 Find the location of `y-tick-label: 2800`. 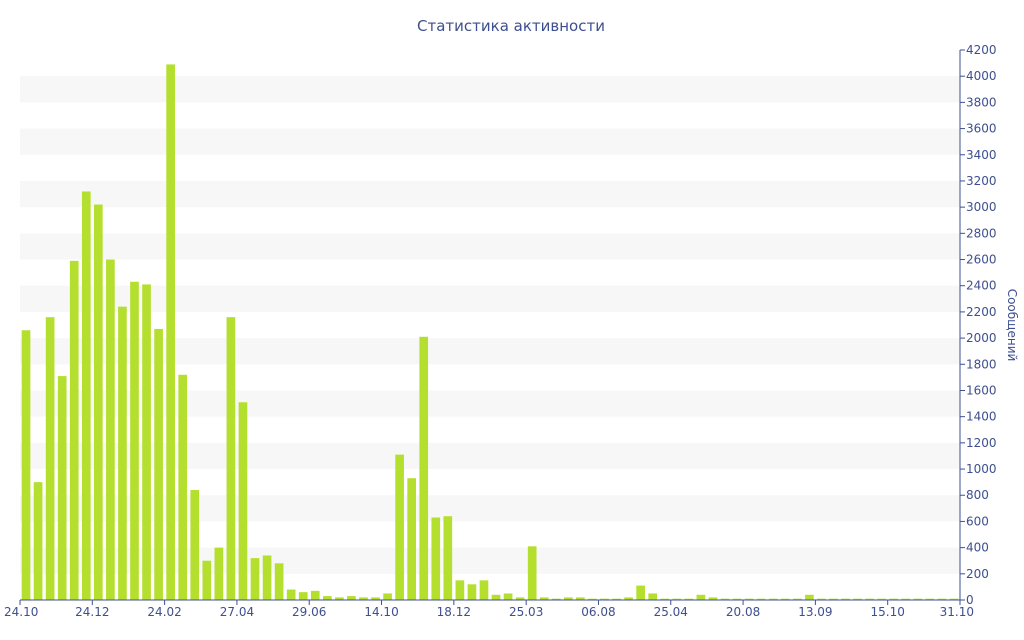

y-tick-label: 2800 is located at coordinates (981, 233).